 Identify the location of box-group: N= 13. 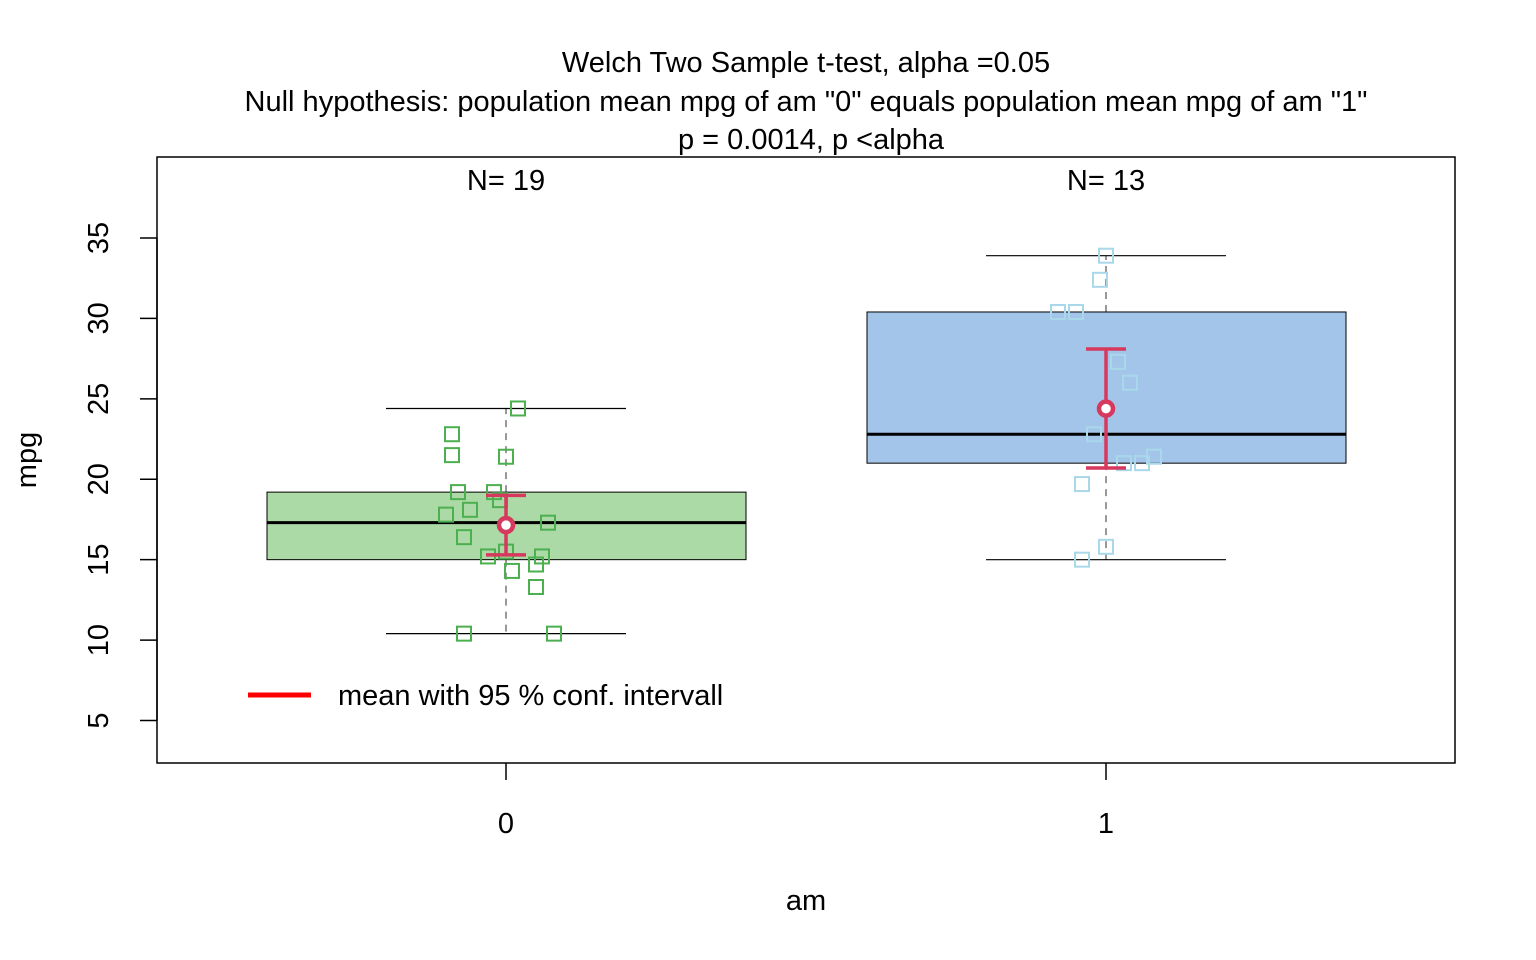
(1106, 366).